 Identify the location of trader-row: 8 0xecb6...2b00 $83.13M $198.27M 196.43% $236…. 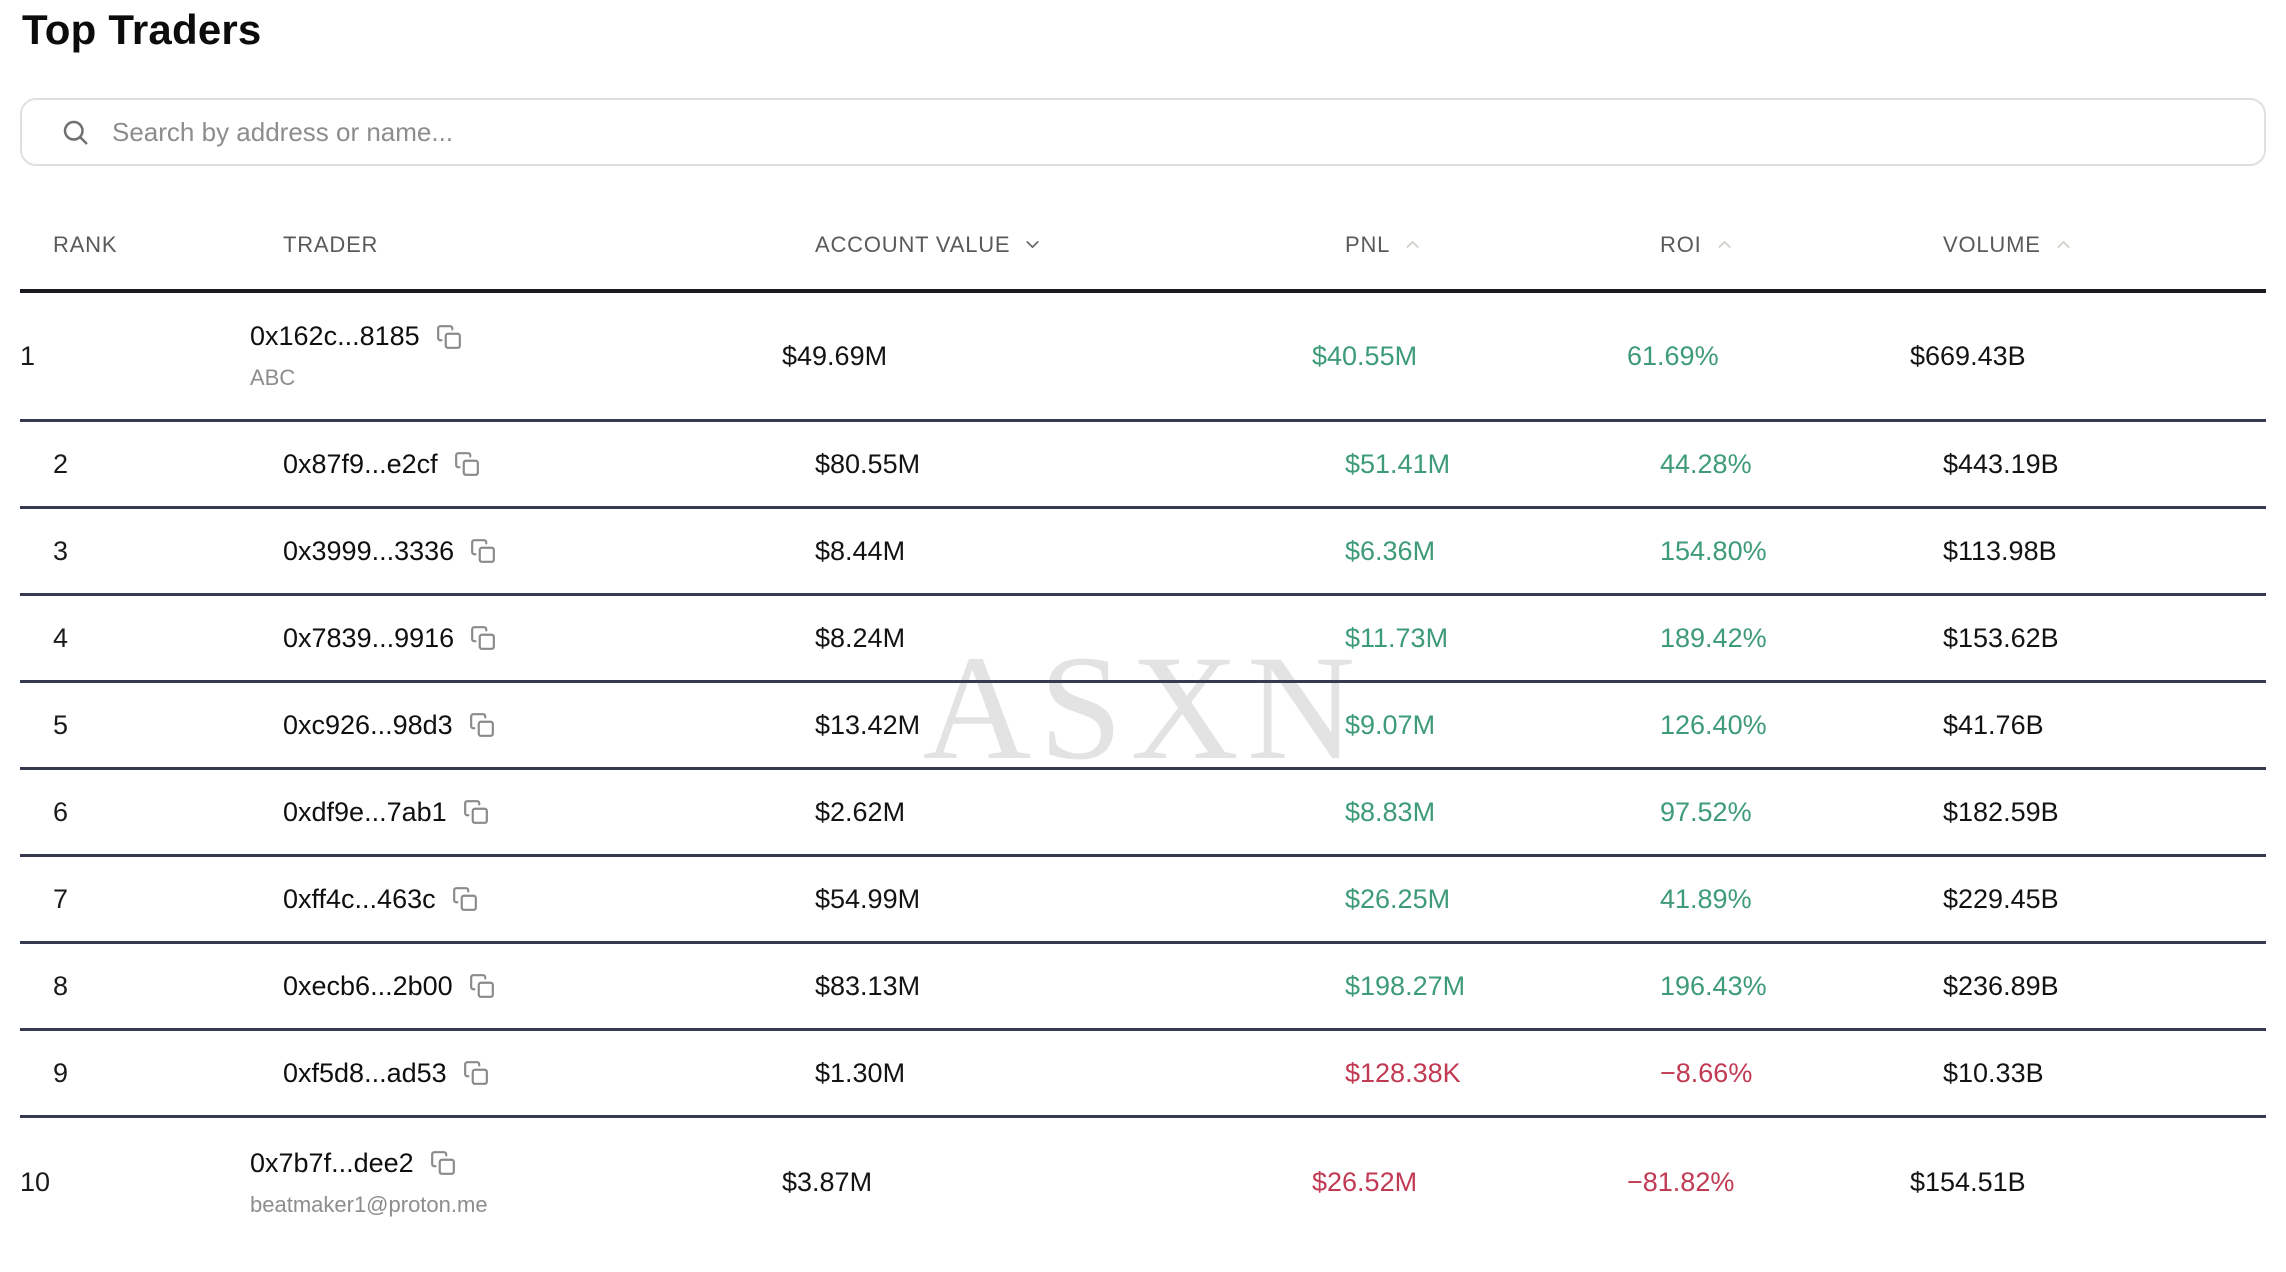
(1143, 987).